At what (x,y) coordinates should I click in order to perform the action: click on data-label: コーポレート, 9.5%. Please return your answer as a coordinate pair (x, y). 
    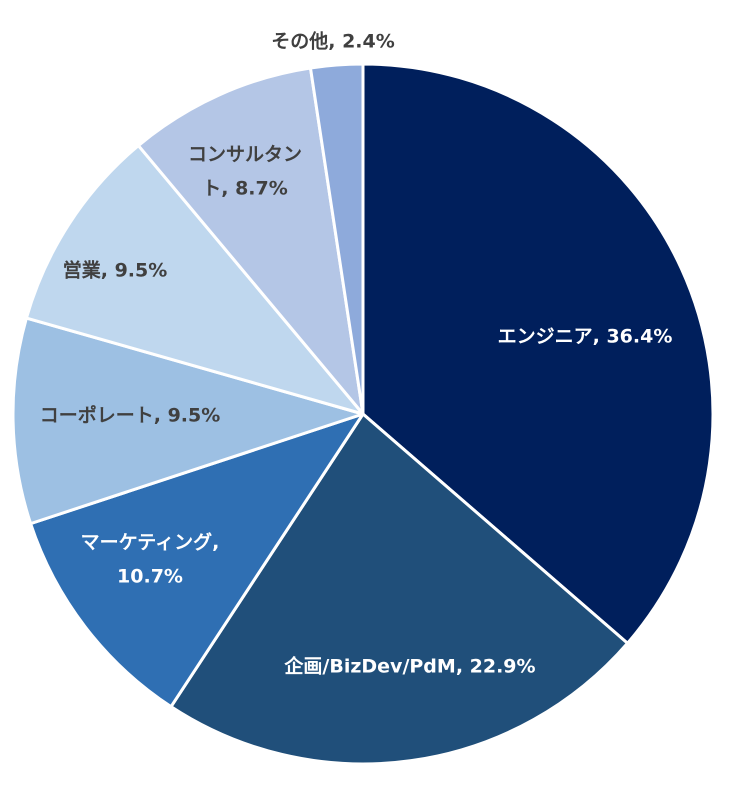
    Looking at the image, I should click on (130, 415).